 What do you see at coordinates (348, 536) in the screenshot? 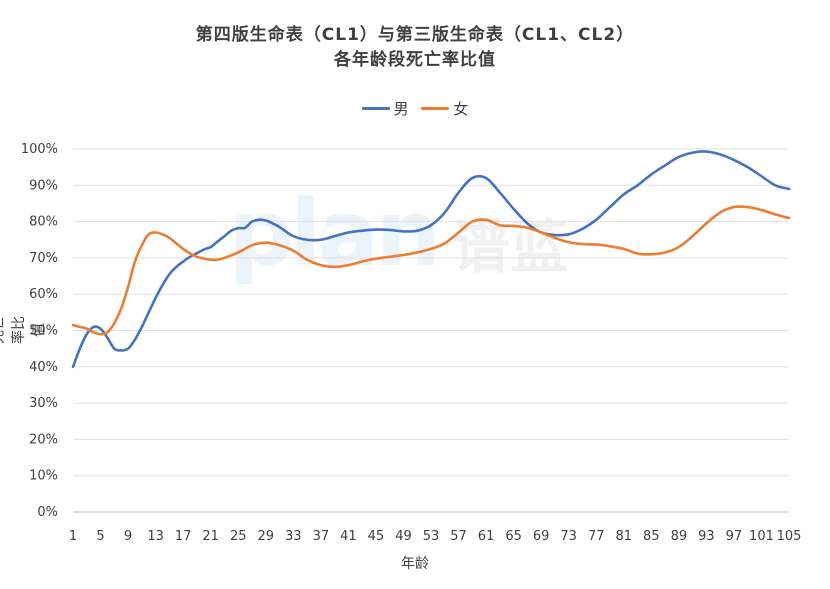
I see `x-tick-label: 41` at bounding box center [348, 536].